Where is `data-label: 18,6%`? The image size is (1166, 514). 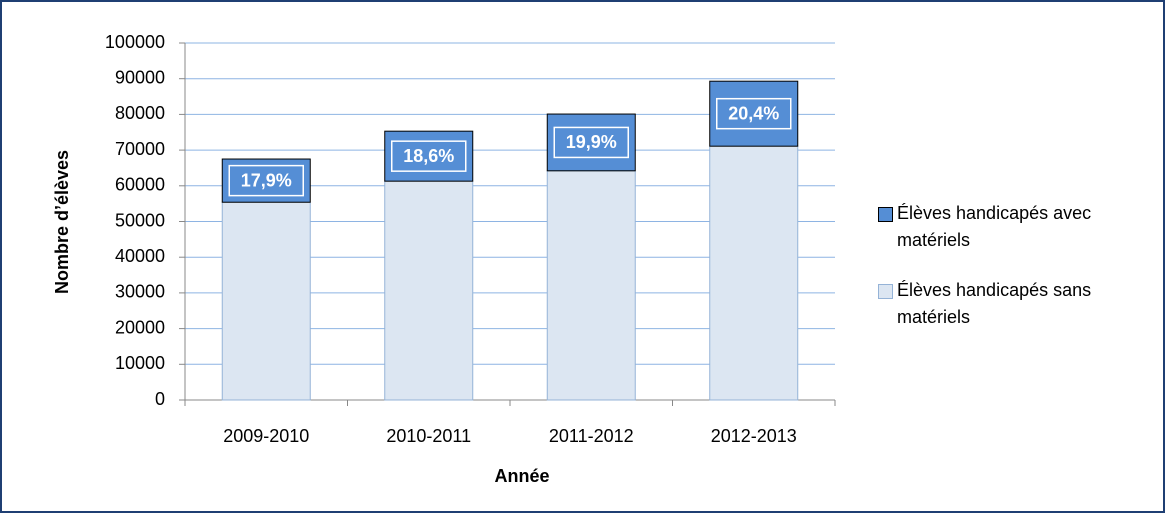 data-label: 18,6% is located at coordinates (428, 156).